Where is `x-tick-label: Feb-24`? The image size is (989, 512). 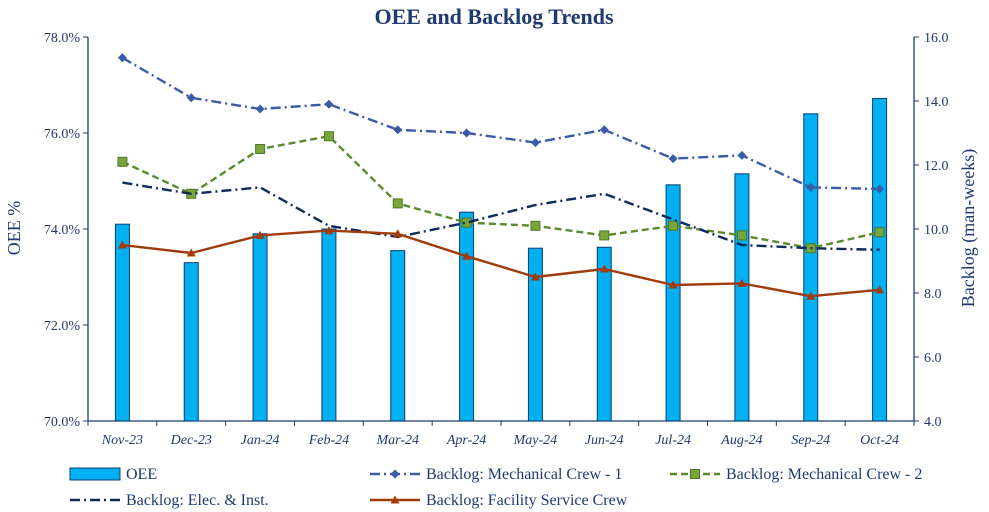
x-tick-label: Feb-24 is located at coordinates (328, 440).